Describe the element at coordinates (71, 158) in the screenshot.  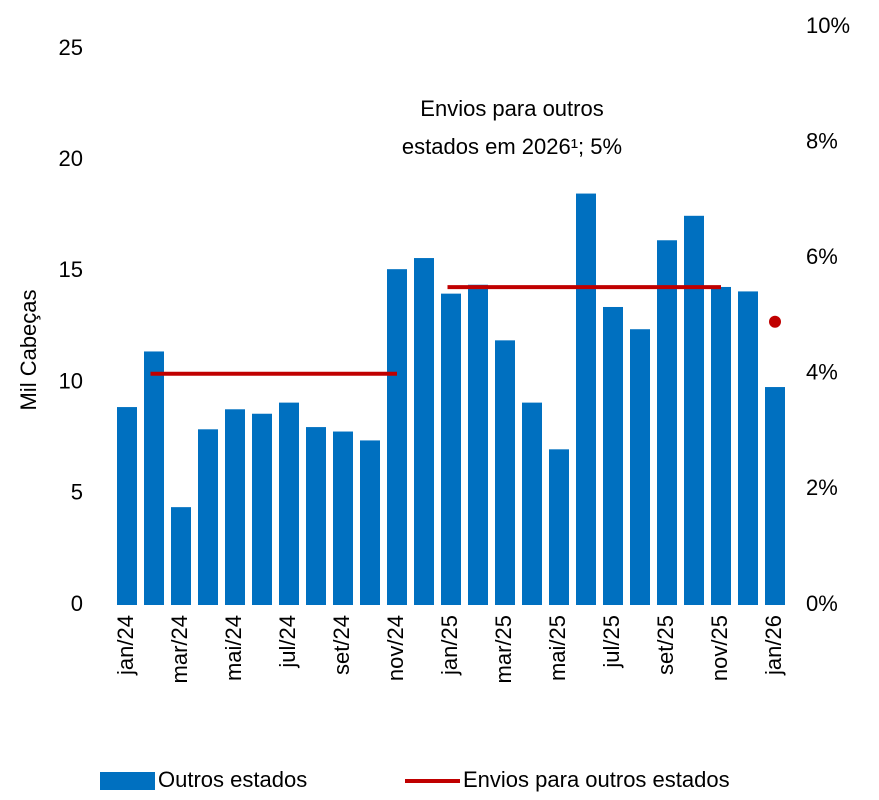
I see `y-tick-label: 20` at that location.